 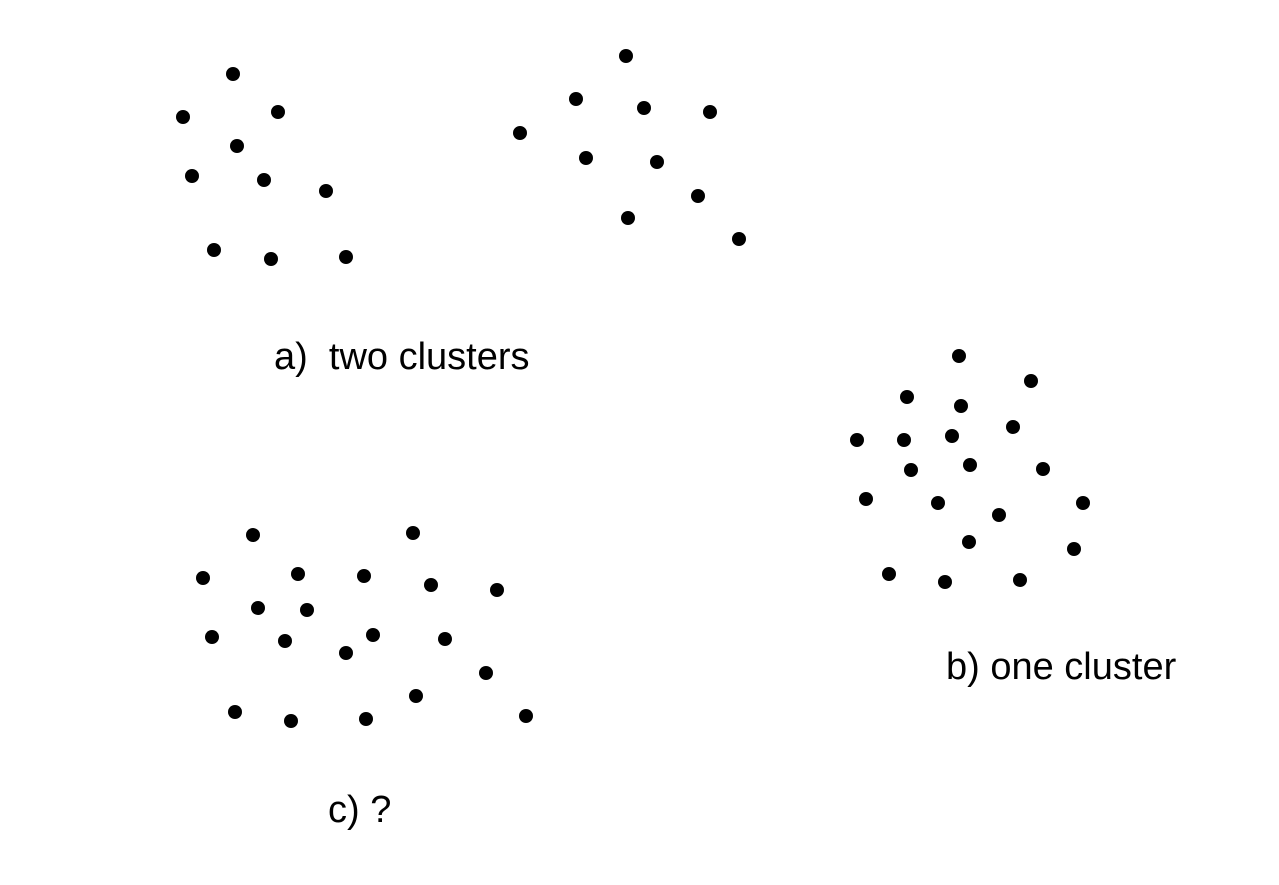 What do you see at coordinates (360, 810) in the screenshot?
I see `panel-c-label: c) ?` at bounding box center [360, 810].